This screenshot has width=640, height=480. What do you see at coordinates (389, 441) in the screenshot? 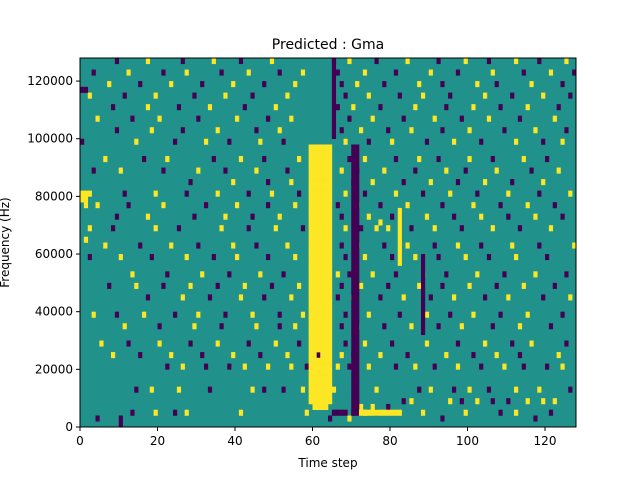
I see `x-tick-label: 80` at bounding box center [389, 441].